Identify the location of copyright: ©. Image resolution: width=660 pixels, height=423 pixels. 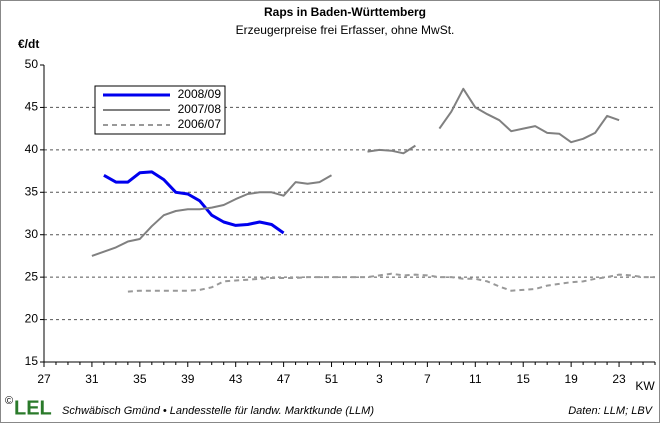
(9, 401).